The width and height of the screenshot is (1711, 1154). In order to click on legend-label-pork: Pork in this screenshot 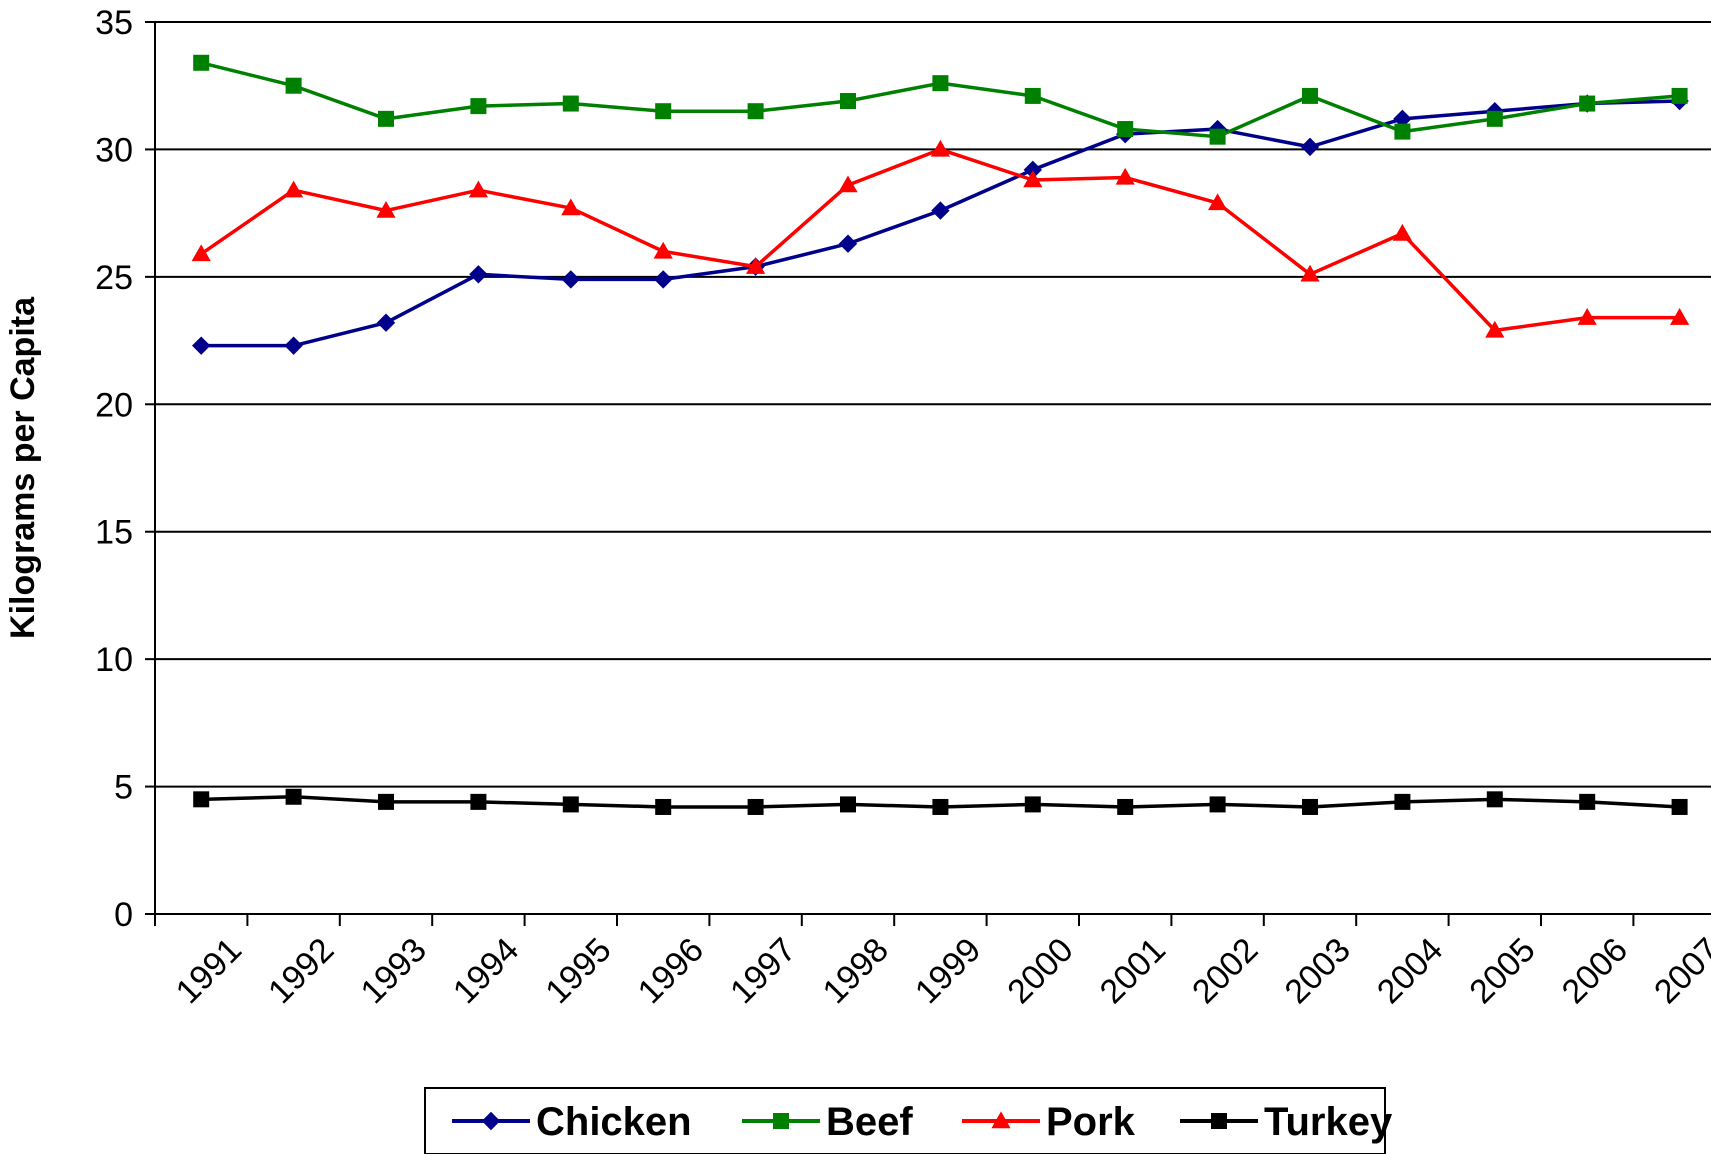, I will do `click(1091, 1122)`.